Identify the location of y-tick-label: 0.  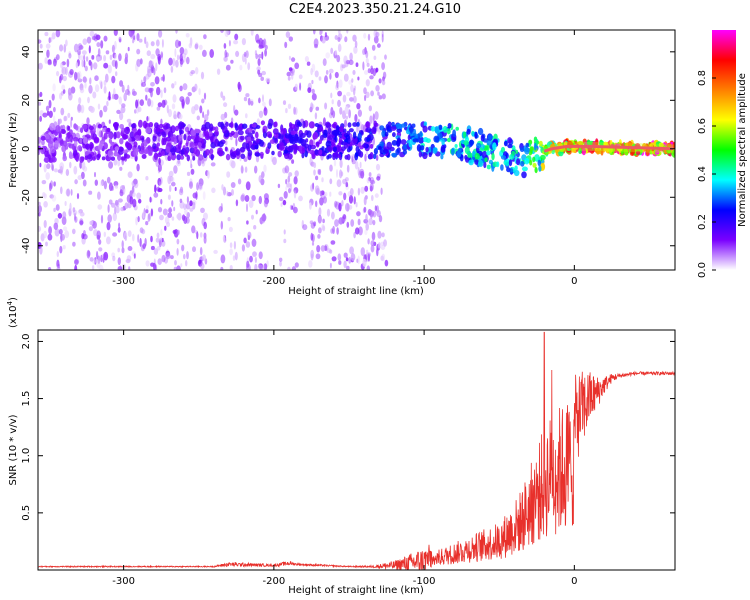
(26, 149).